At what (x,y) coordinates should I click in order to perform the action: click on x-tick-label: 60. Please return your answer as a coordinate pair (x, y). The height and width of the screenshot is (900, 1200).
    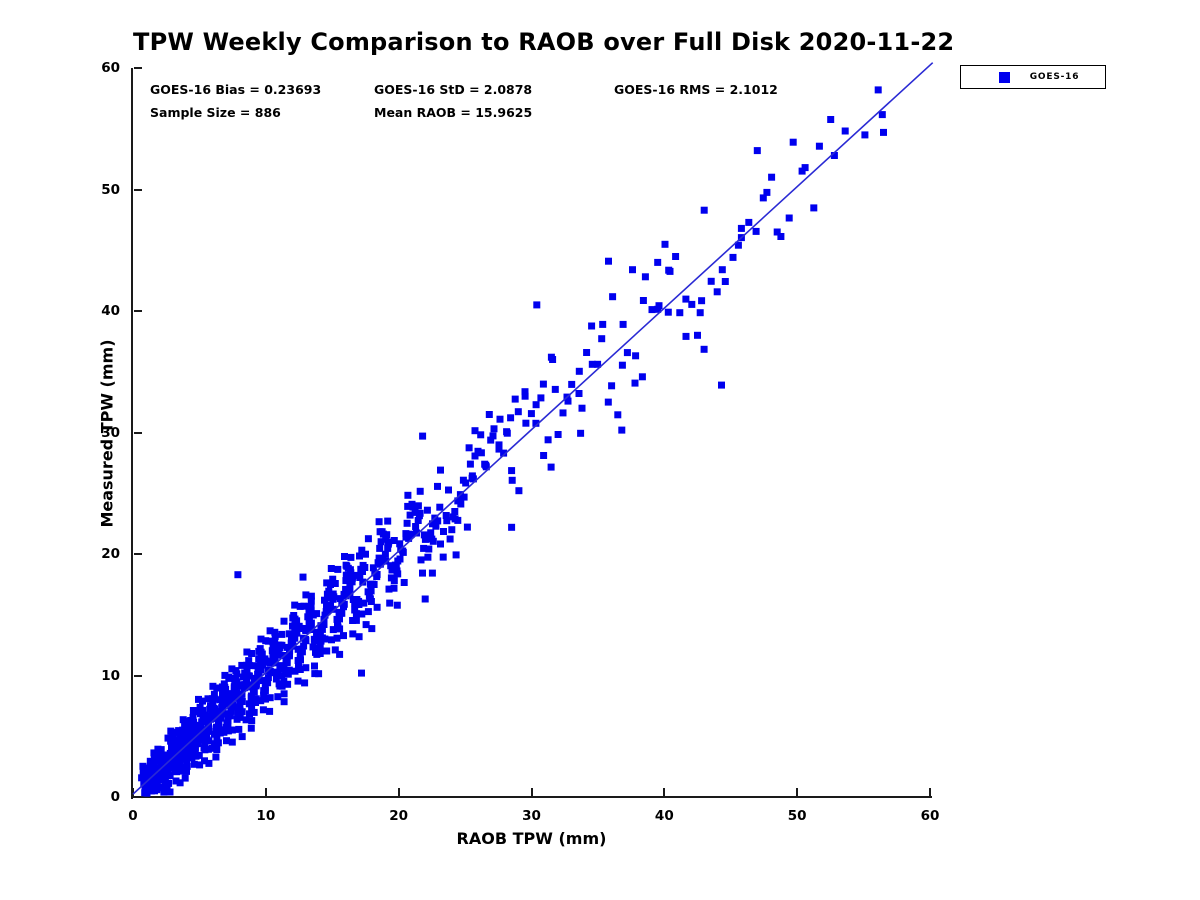
    Looking at the image, I should click on (930, 816).